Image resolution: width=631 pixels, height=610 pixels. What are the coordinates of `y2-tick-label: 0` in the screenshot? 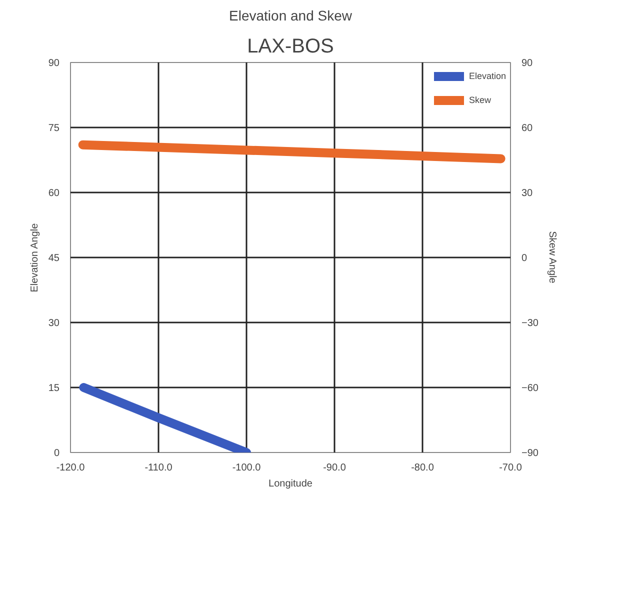 It's located at (525, 258).